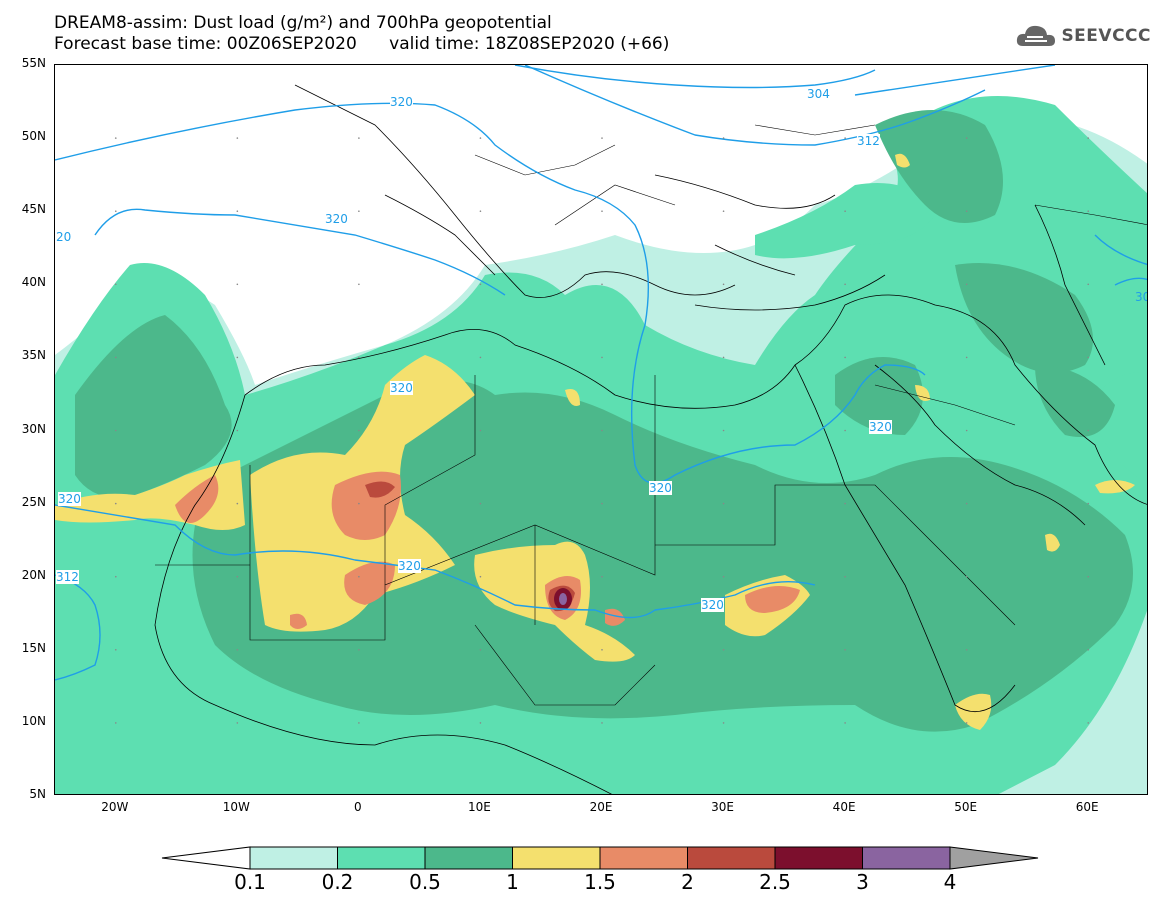 The width and height of the screenshot is (1165, 907). I want to click on lon-tick-label: 10W, so click(236, 807).